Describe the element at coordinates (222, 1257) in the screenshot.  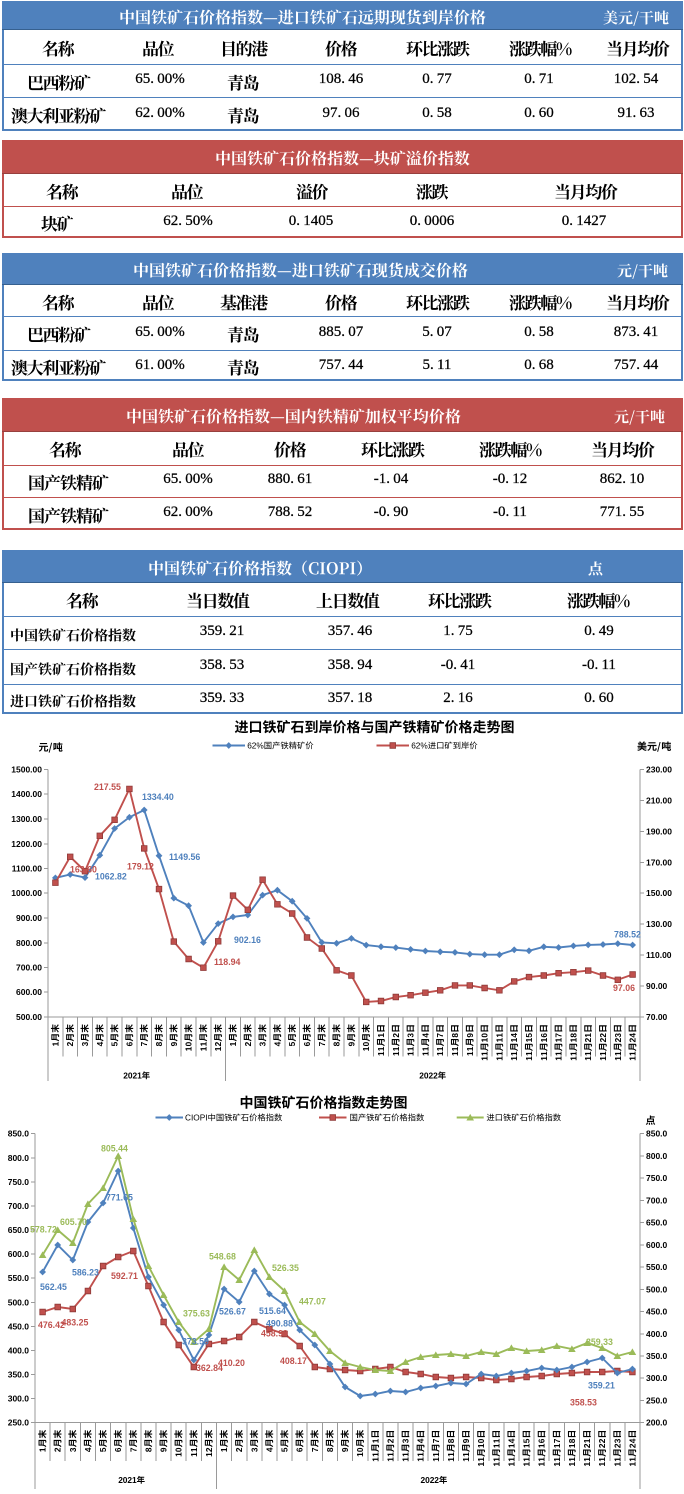
I see `svg-text: 548.68` at that location.